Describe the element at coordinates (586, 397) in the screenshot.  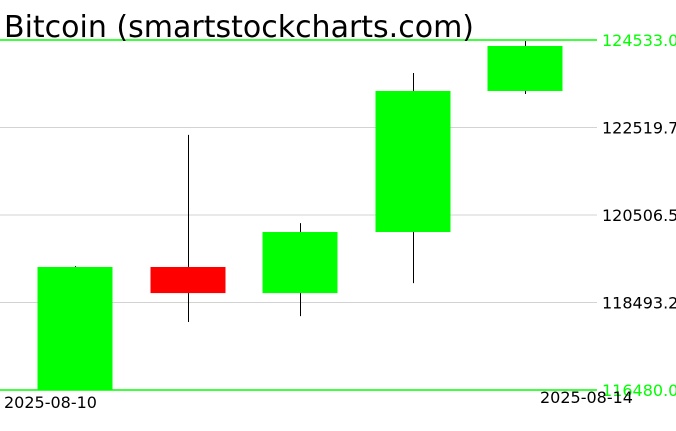
I see `x-tick-label-last: 2025-08-14` at that location.